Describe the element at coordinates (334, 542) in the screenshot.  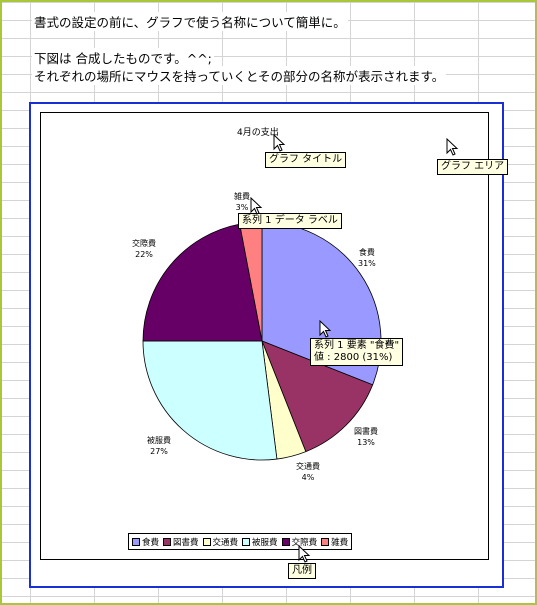
I see `legend-item-misc: 雑費` at that location.